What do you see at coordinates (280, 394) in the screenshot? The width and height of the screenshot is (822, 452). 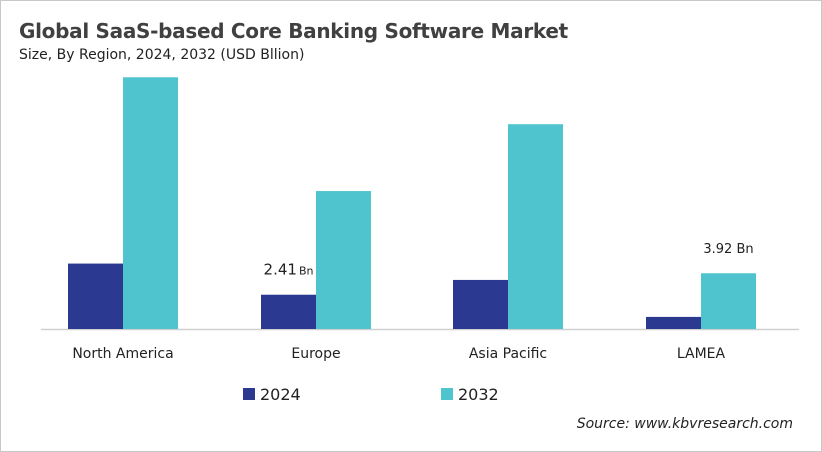 I see `legend-label-2024: 2024` at bounding box center [280, 394].